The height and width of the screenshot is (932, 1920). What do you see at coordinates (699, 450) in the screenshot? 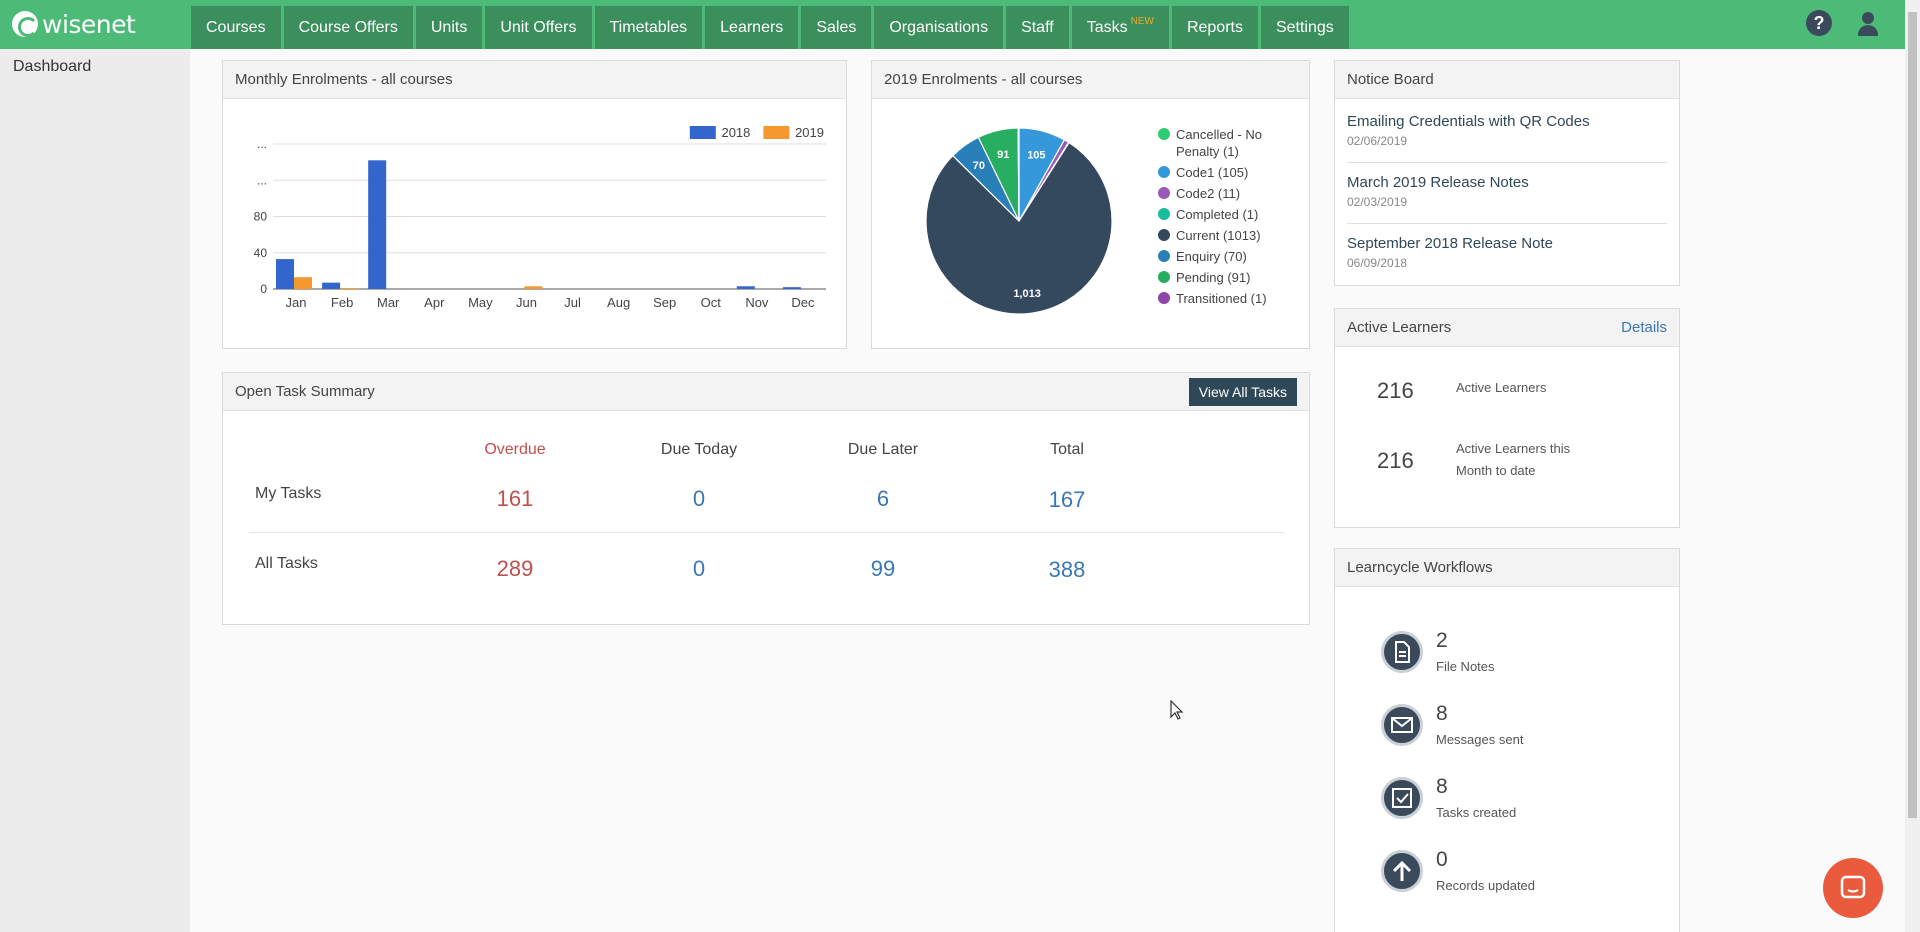
I see `due-today-column: Due Today` at bounding box center [699, 450].